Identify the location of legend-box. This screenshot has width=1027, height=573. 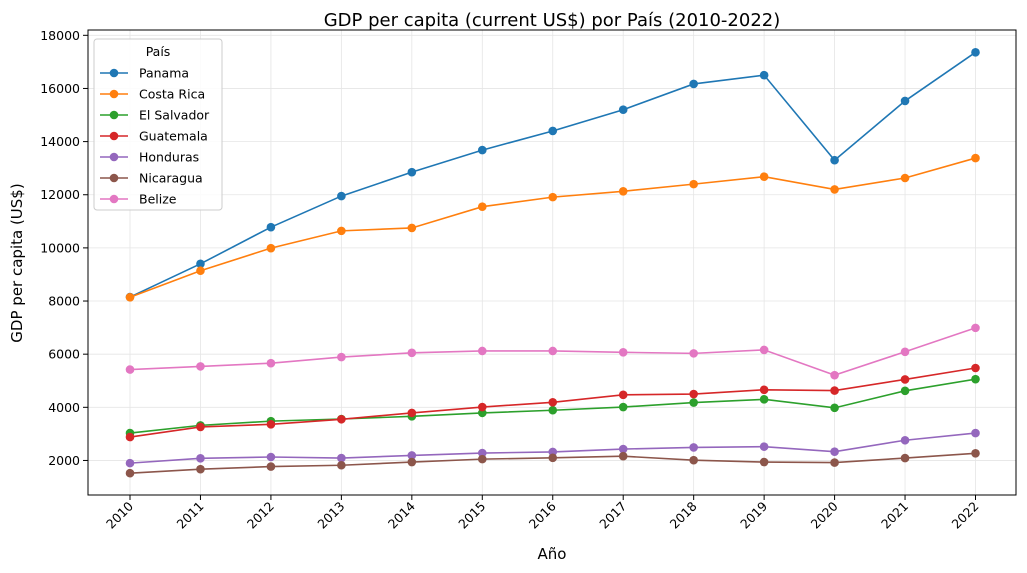
(158, 124).